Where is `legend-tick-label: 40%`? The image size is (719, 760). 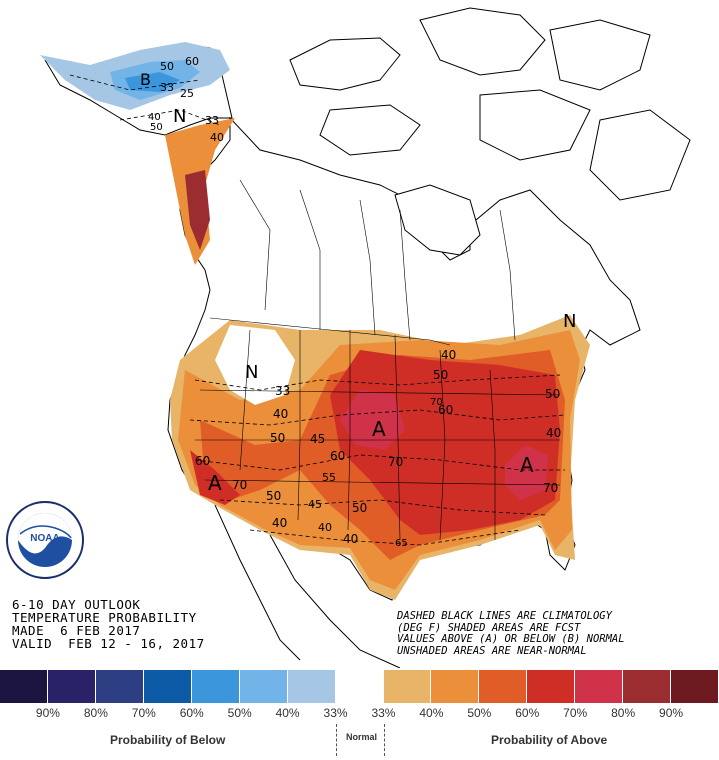
legend-tick-label: 40% is located at coordinates (431, 713).